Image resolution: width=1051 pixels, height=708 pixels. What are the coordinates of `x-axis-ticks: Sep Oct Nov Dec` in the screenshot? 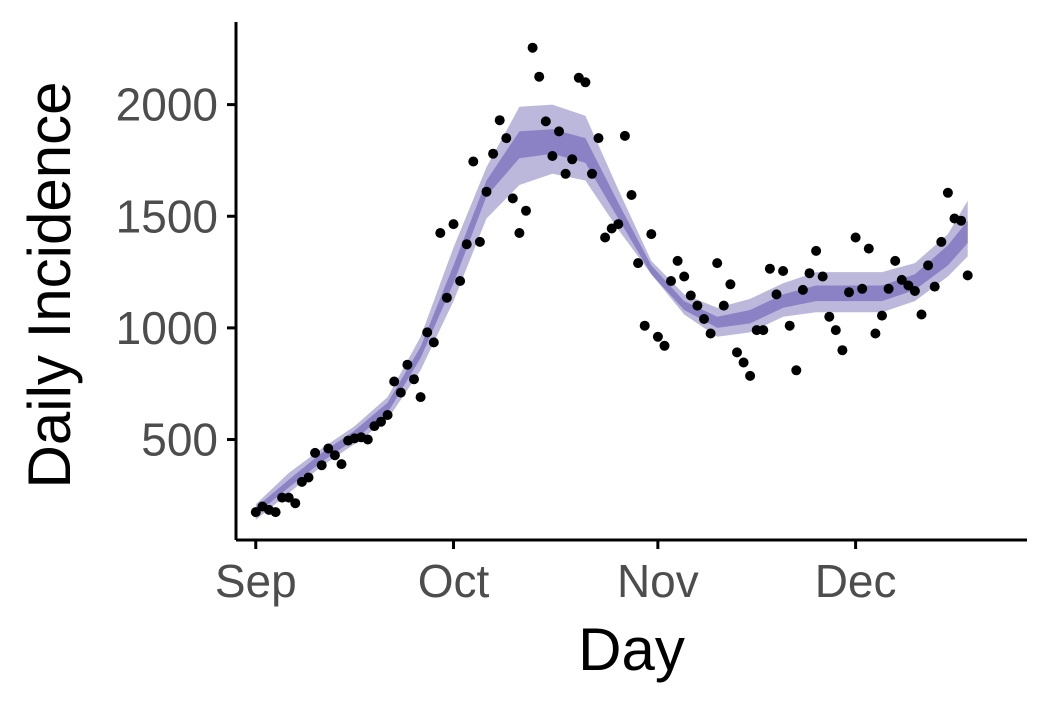 It's located at (556, 573).